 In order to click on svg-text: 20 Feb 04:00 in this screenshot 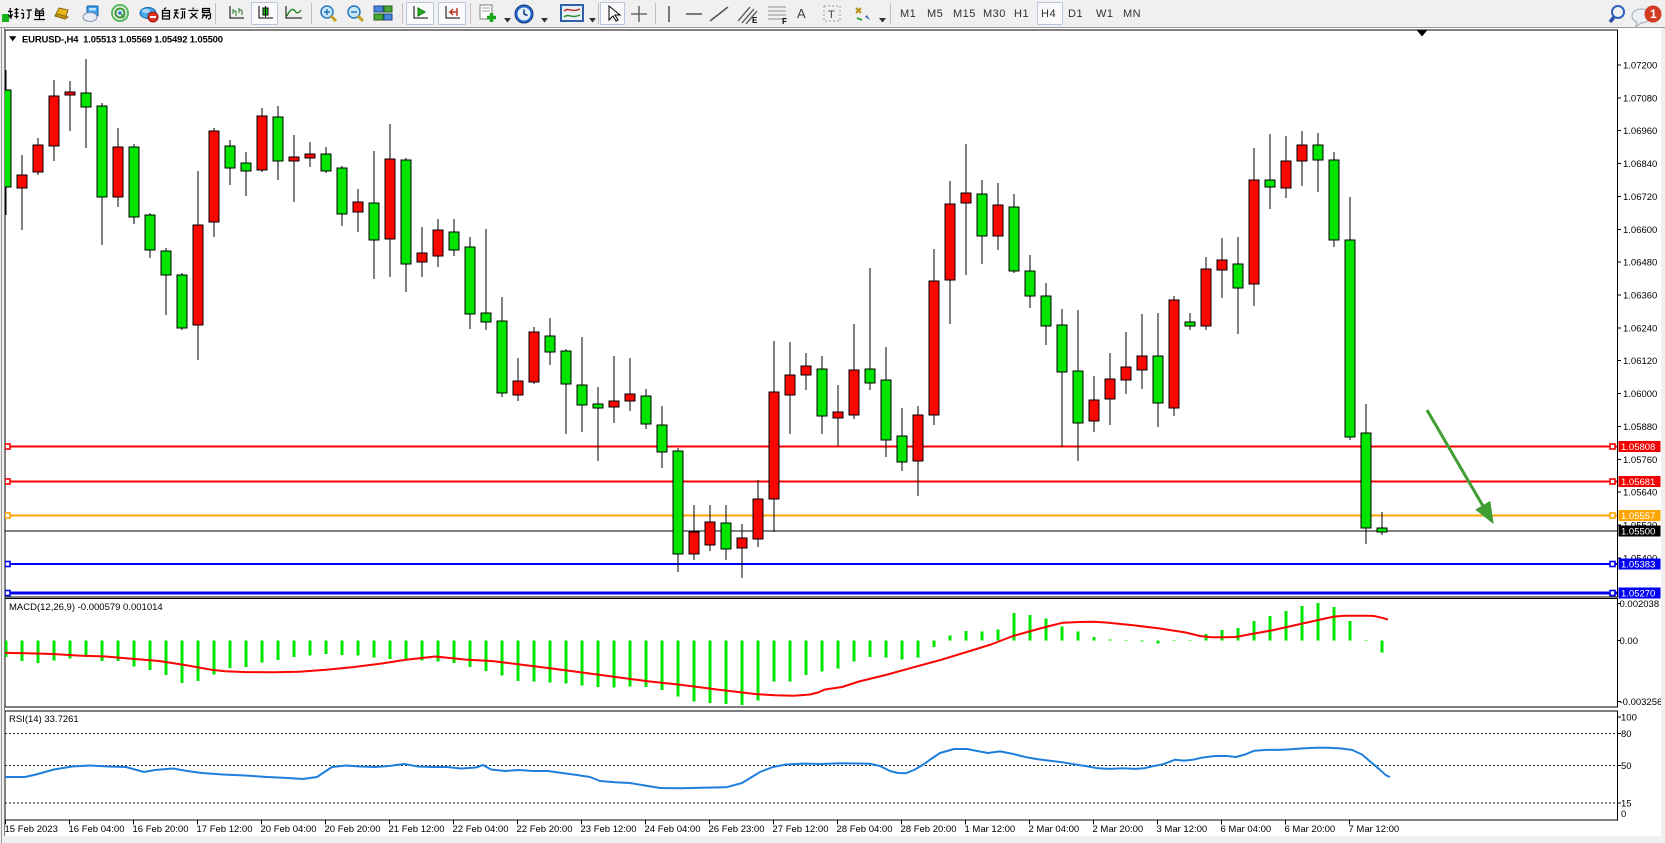, I will do `click(289, 829)`.